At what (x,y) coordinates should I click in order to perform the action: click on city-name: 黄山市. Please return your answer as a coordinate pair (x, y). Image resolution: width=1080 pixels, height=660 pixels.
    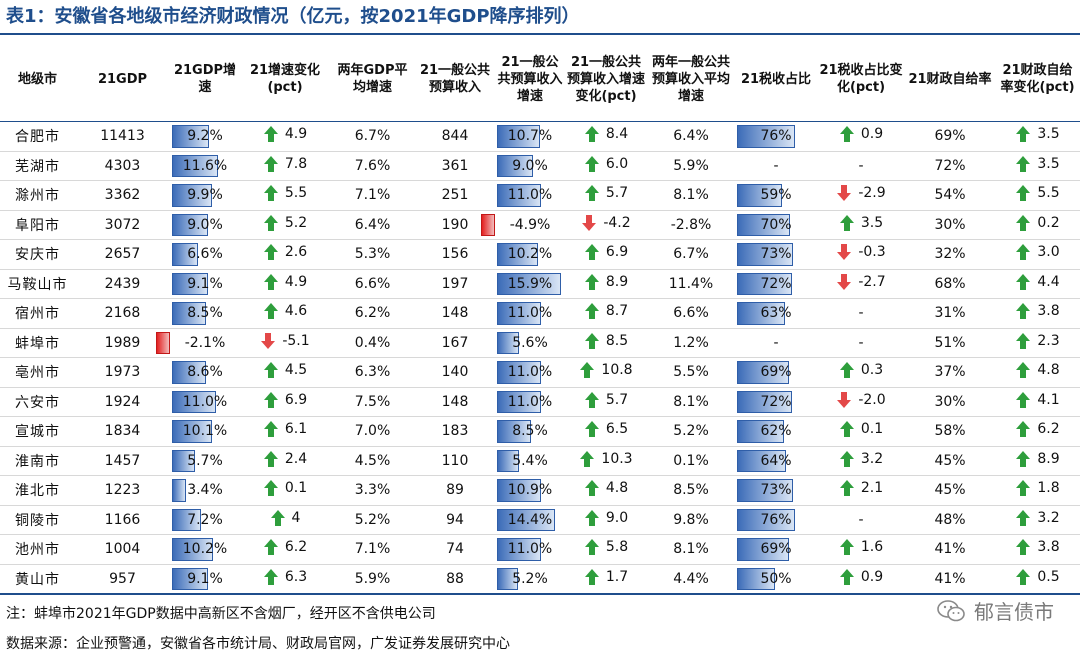
    Looking at the image, I should click on (37, 579).